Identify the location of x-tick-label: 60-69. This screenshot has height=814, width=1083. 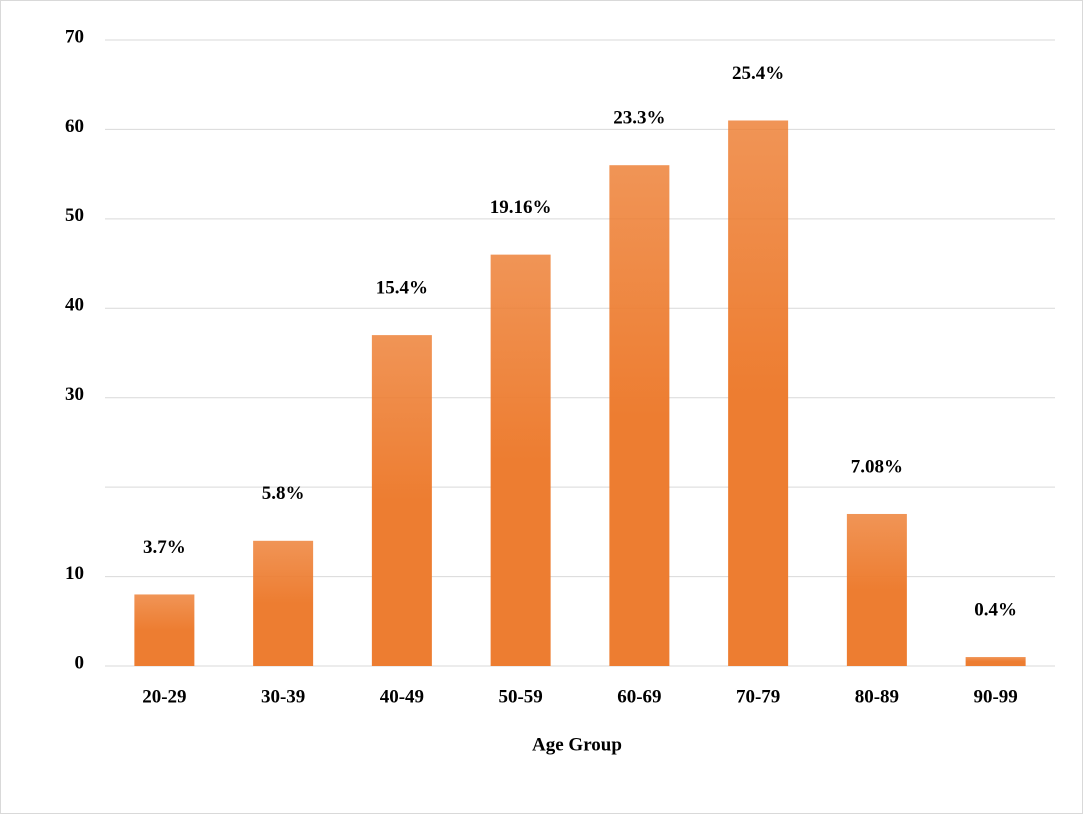
(639, 696).